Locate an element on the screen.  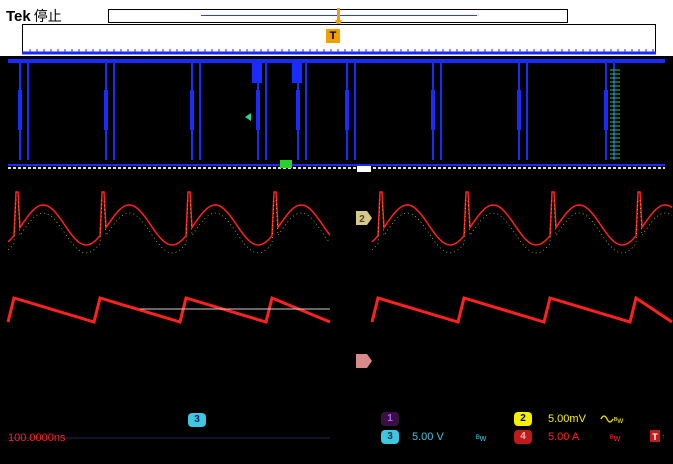
ch3-badge-label: 3 is located at coordinates (197, 419).